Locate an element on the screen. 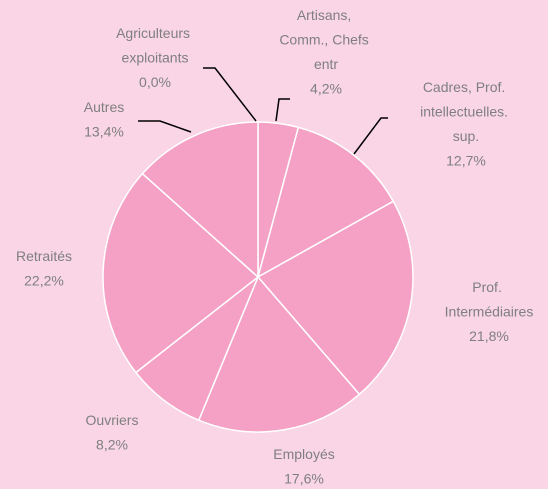 This screenshot has height=489, width=548. value-label: 13,4% is located at coordinates (104, 132).